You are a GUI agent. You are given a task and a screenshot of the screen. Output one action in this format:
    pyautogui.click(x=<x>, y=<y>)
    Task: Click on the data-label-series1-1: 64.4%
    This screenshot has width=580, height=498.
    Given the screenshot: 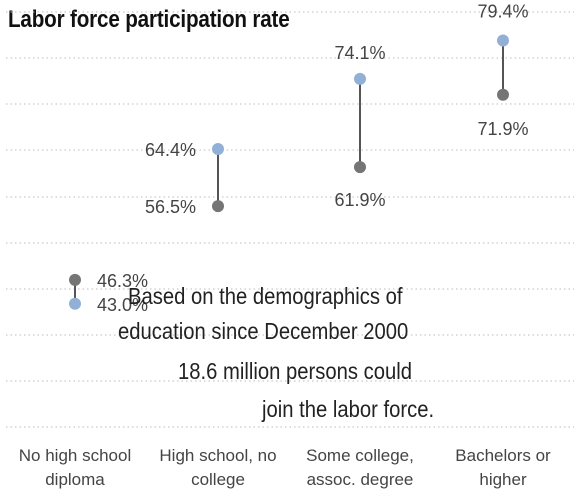 What is the action you would take?
    pyautogui.click(x=170, y=150)
    